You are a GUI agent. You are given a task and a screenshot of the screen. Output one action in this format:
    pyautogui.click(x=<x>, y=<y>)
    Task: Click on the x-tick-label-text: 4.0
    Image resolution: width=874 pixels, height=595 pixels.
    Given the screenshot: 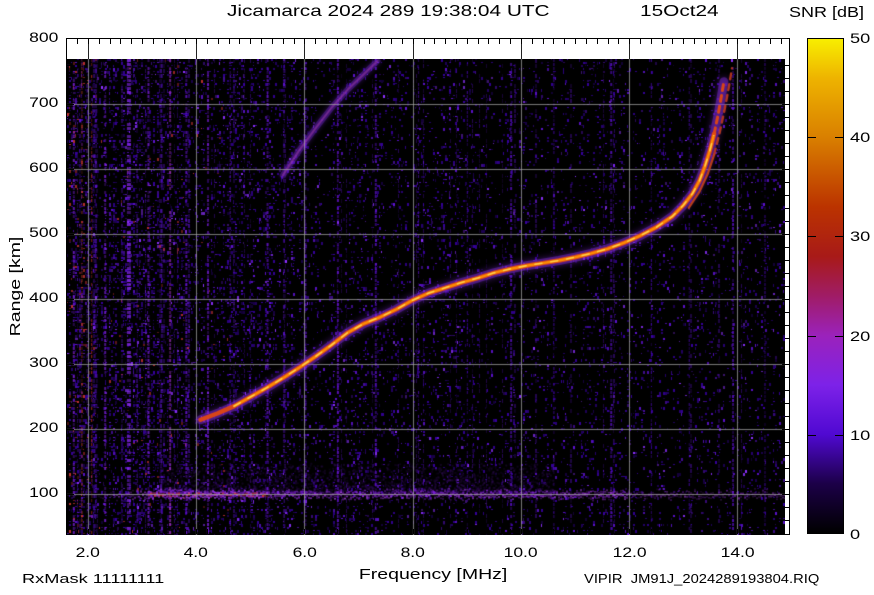 What is the action you would take?
    pyautogui.click(x=196, y=552)
    